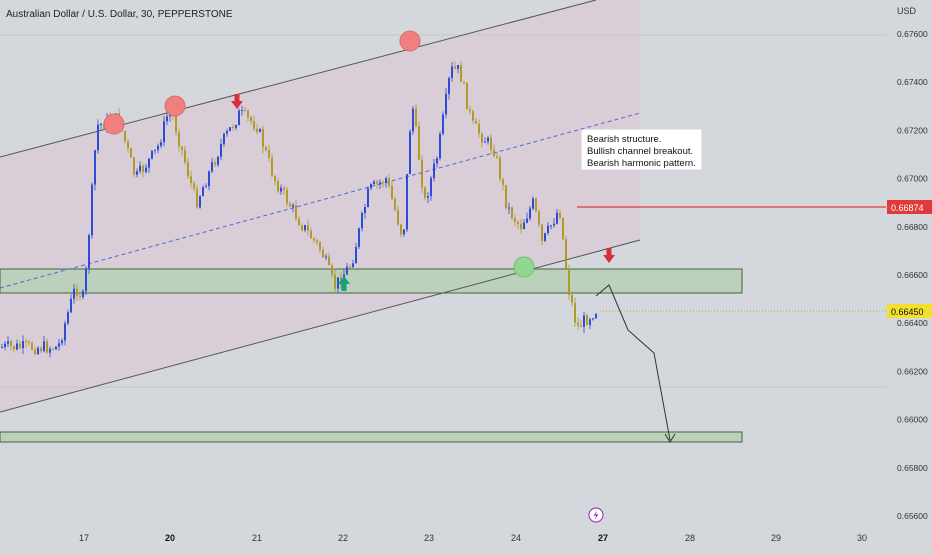  I want to click on projection-path, so click(633, 362).